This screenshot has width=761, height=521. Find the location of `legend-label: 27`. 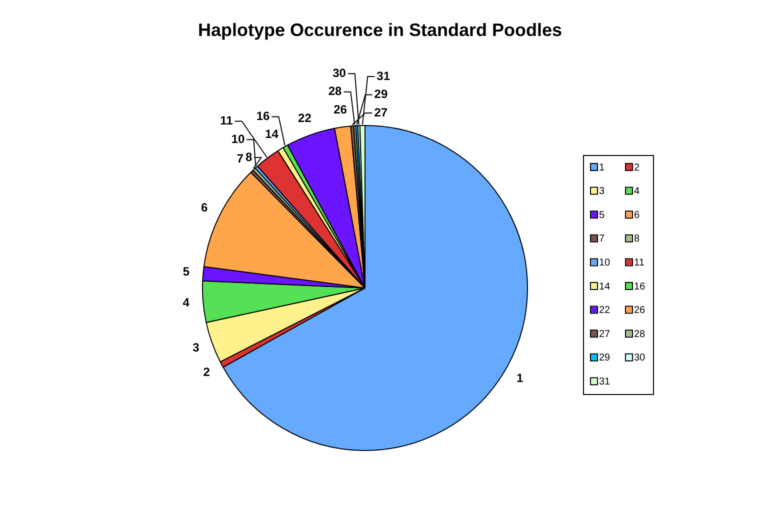

legend-label: 27 is located at coordinates (605, 334).